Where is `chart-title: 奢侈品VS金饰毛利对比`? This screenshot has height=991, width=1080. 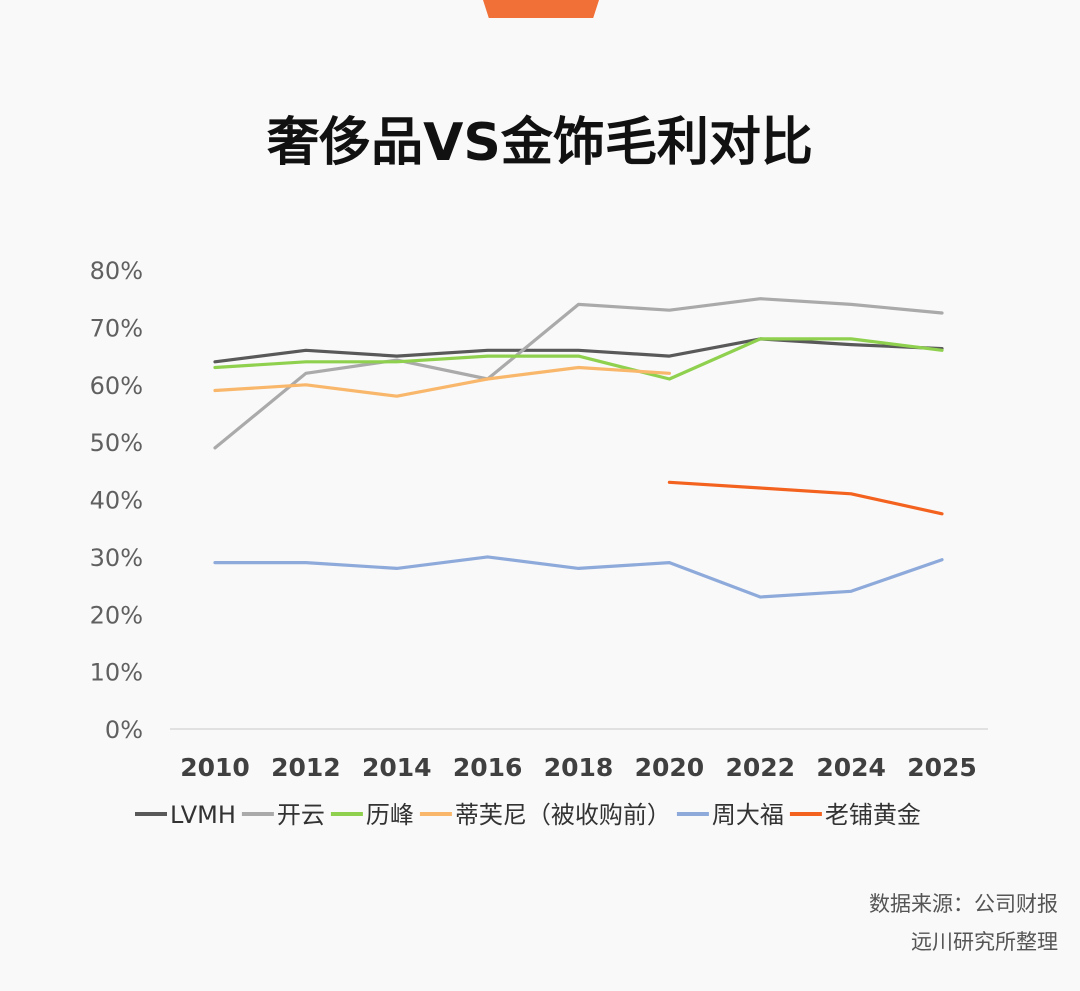 chart-title: 奢侈品VS金饰毛利对比 is located at coordinates (540, 143).